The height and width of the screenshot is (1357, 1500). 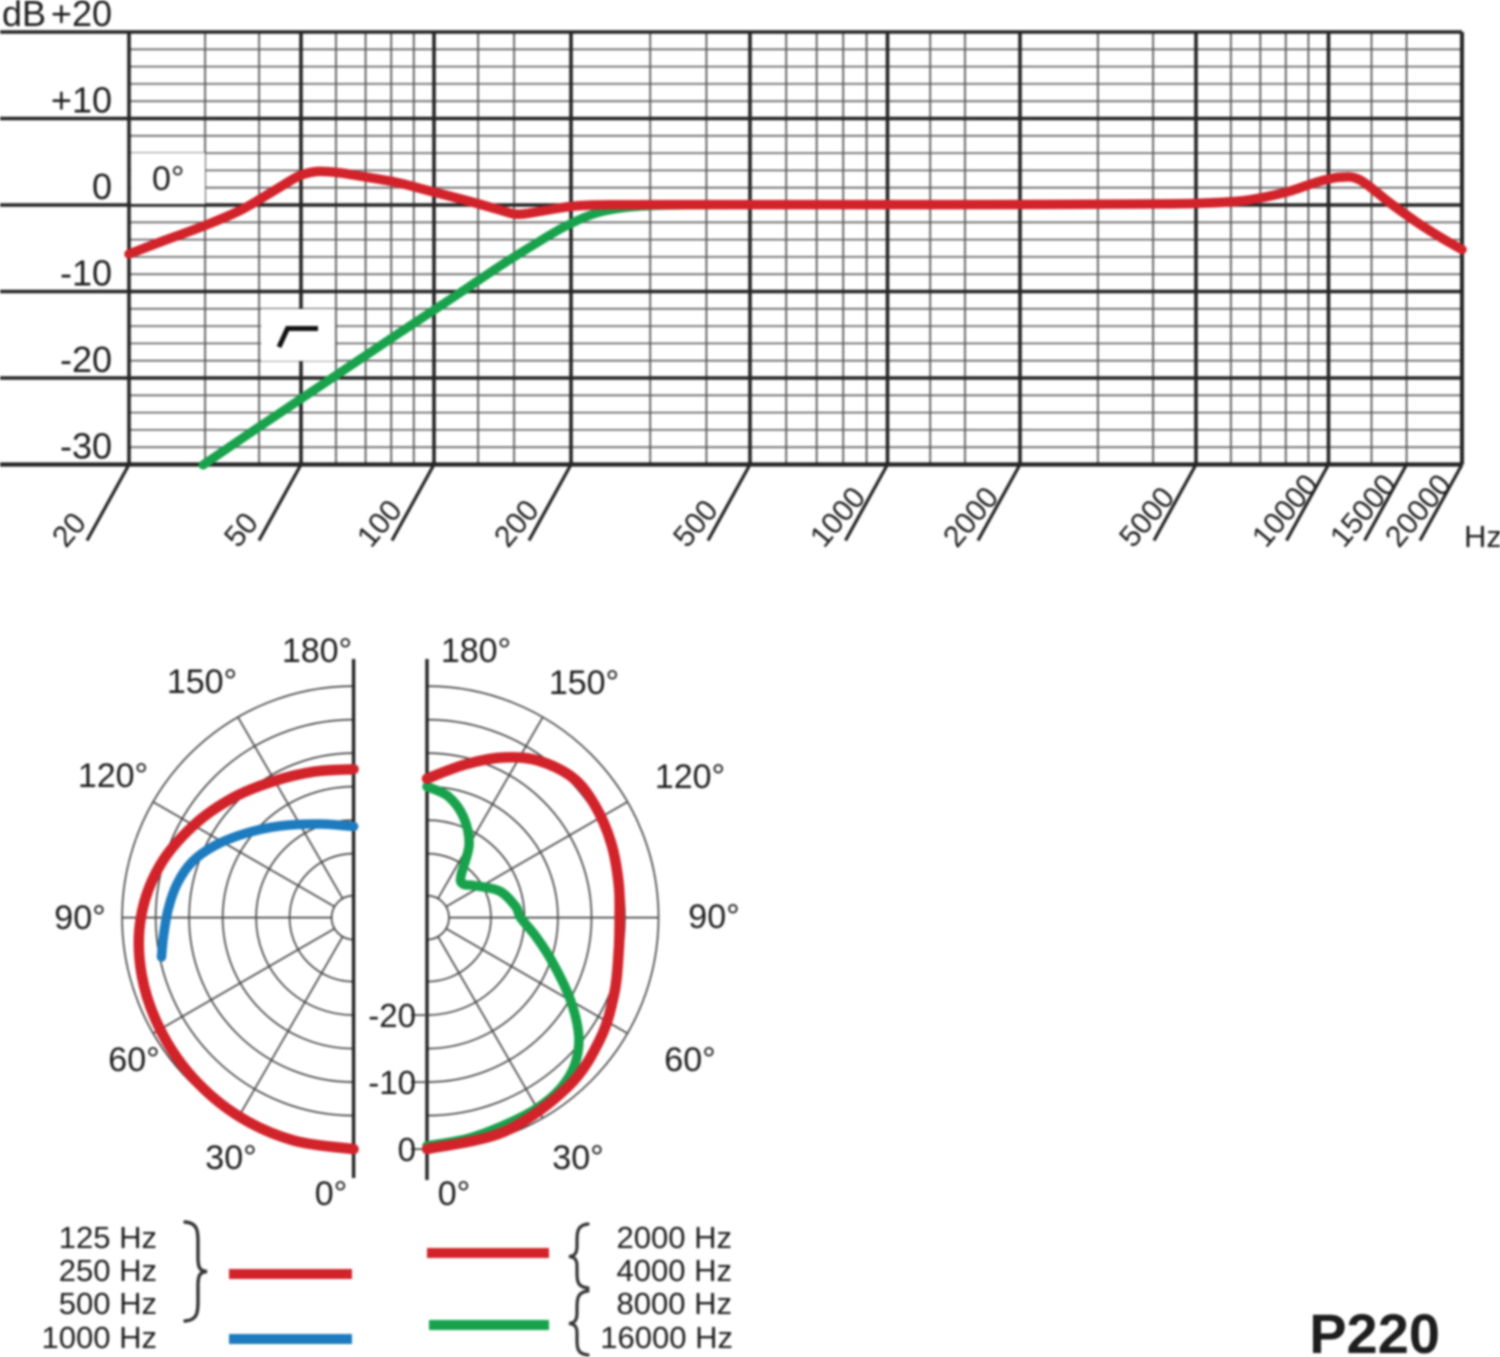 I want to click on svg-text: 4000 Hz, so click(x=674, y=1270).